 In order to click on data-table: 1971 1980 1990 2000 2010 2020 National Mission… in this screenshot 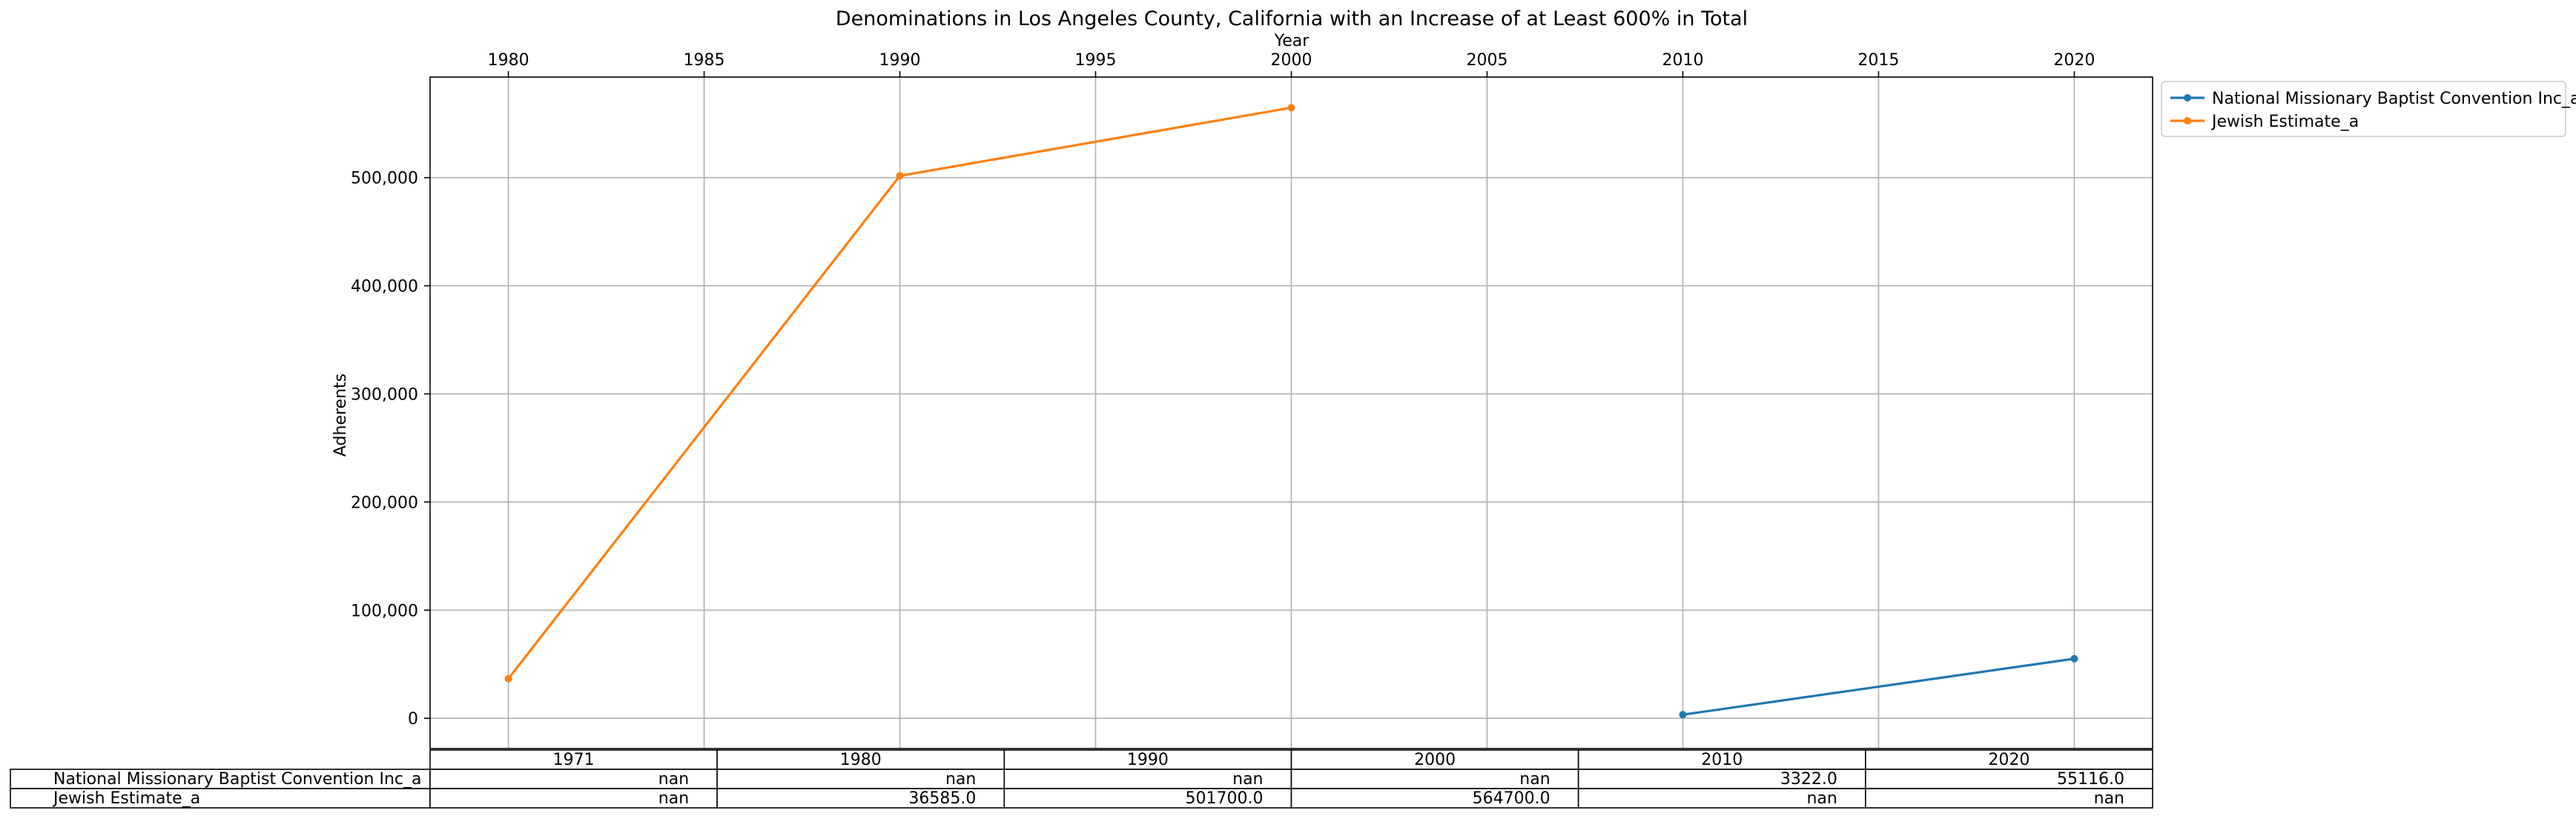, I will do `click(1081, 779)`.